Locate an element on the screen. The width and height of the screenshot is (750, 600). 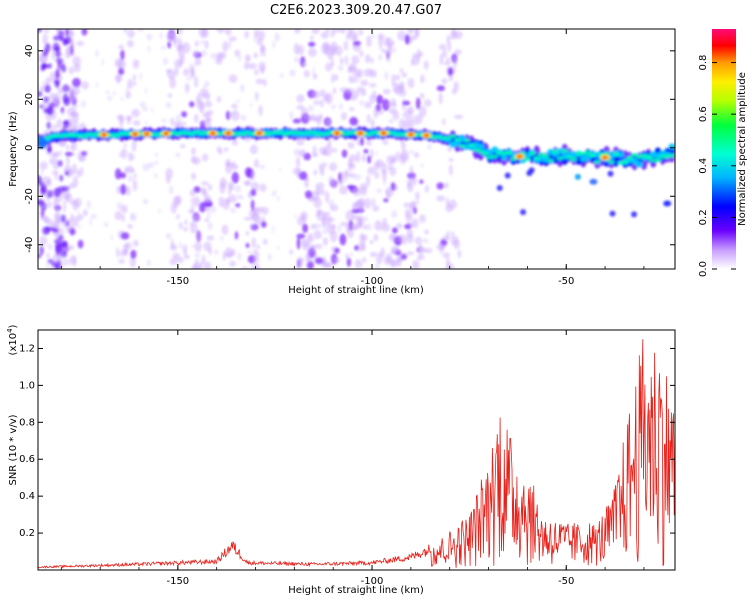
spectrogram-x-label: Height of straight line (km) is located at coordinates (356, 290).